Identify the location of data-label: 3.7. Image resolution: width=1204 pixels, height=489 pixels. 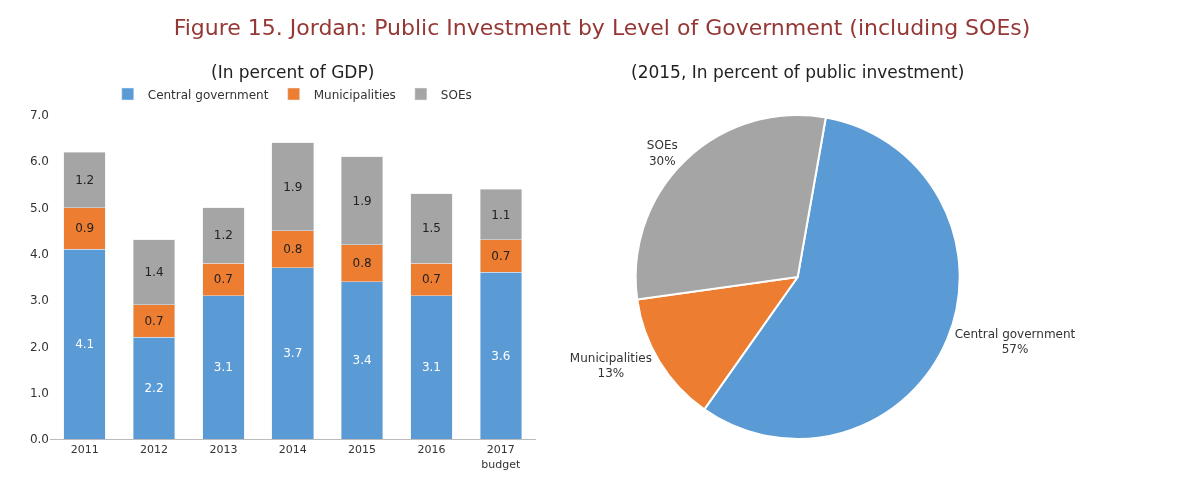
(293, 353).